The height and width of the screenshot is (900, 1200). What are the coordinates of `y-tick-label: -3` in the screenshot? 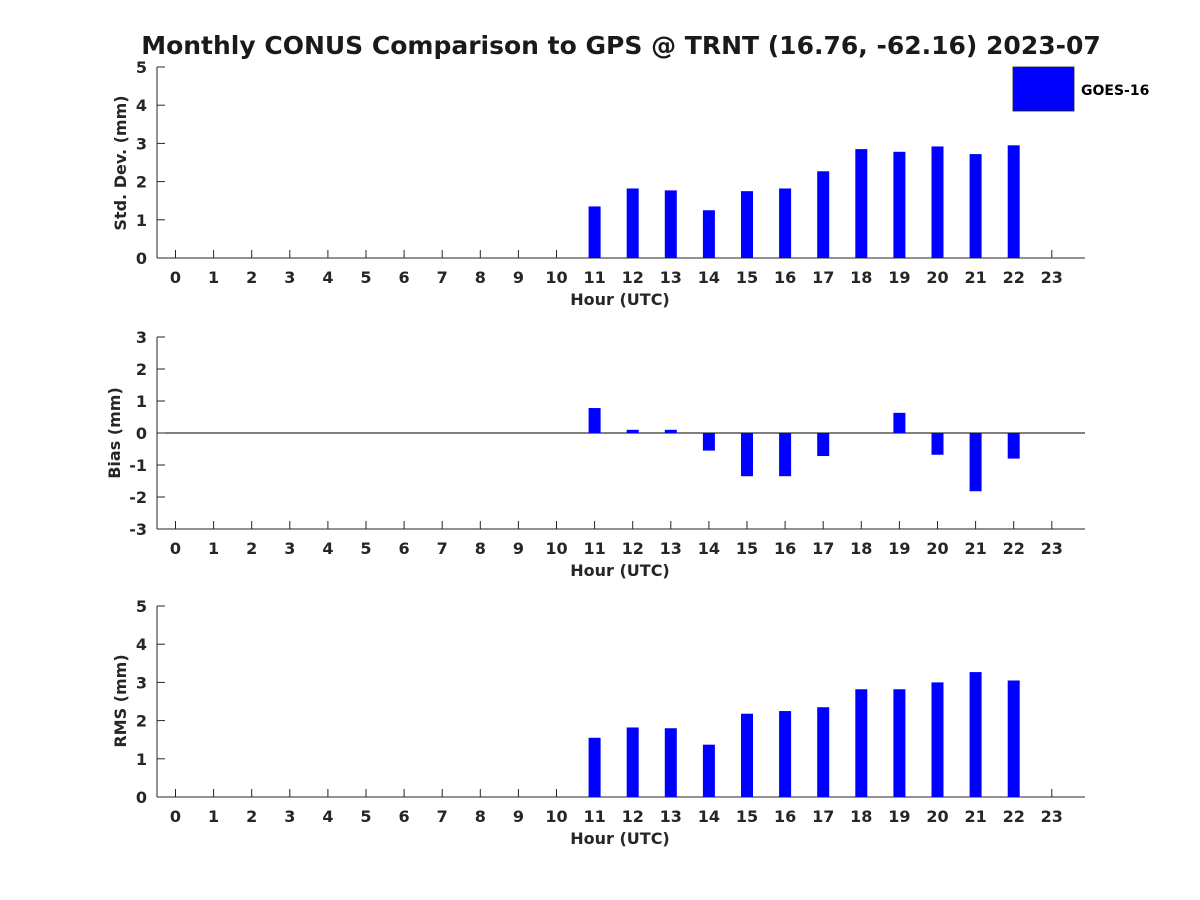 It's located at (138, 529).